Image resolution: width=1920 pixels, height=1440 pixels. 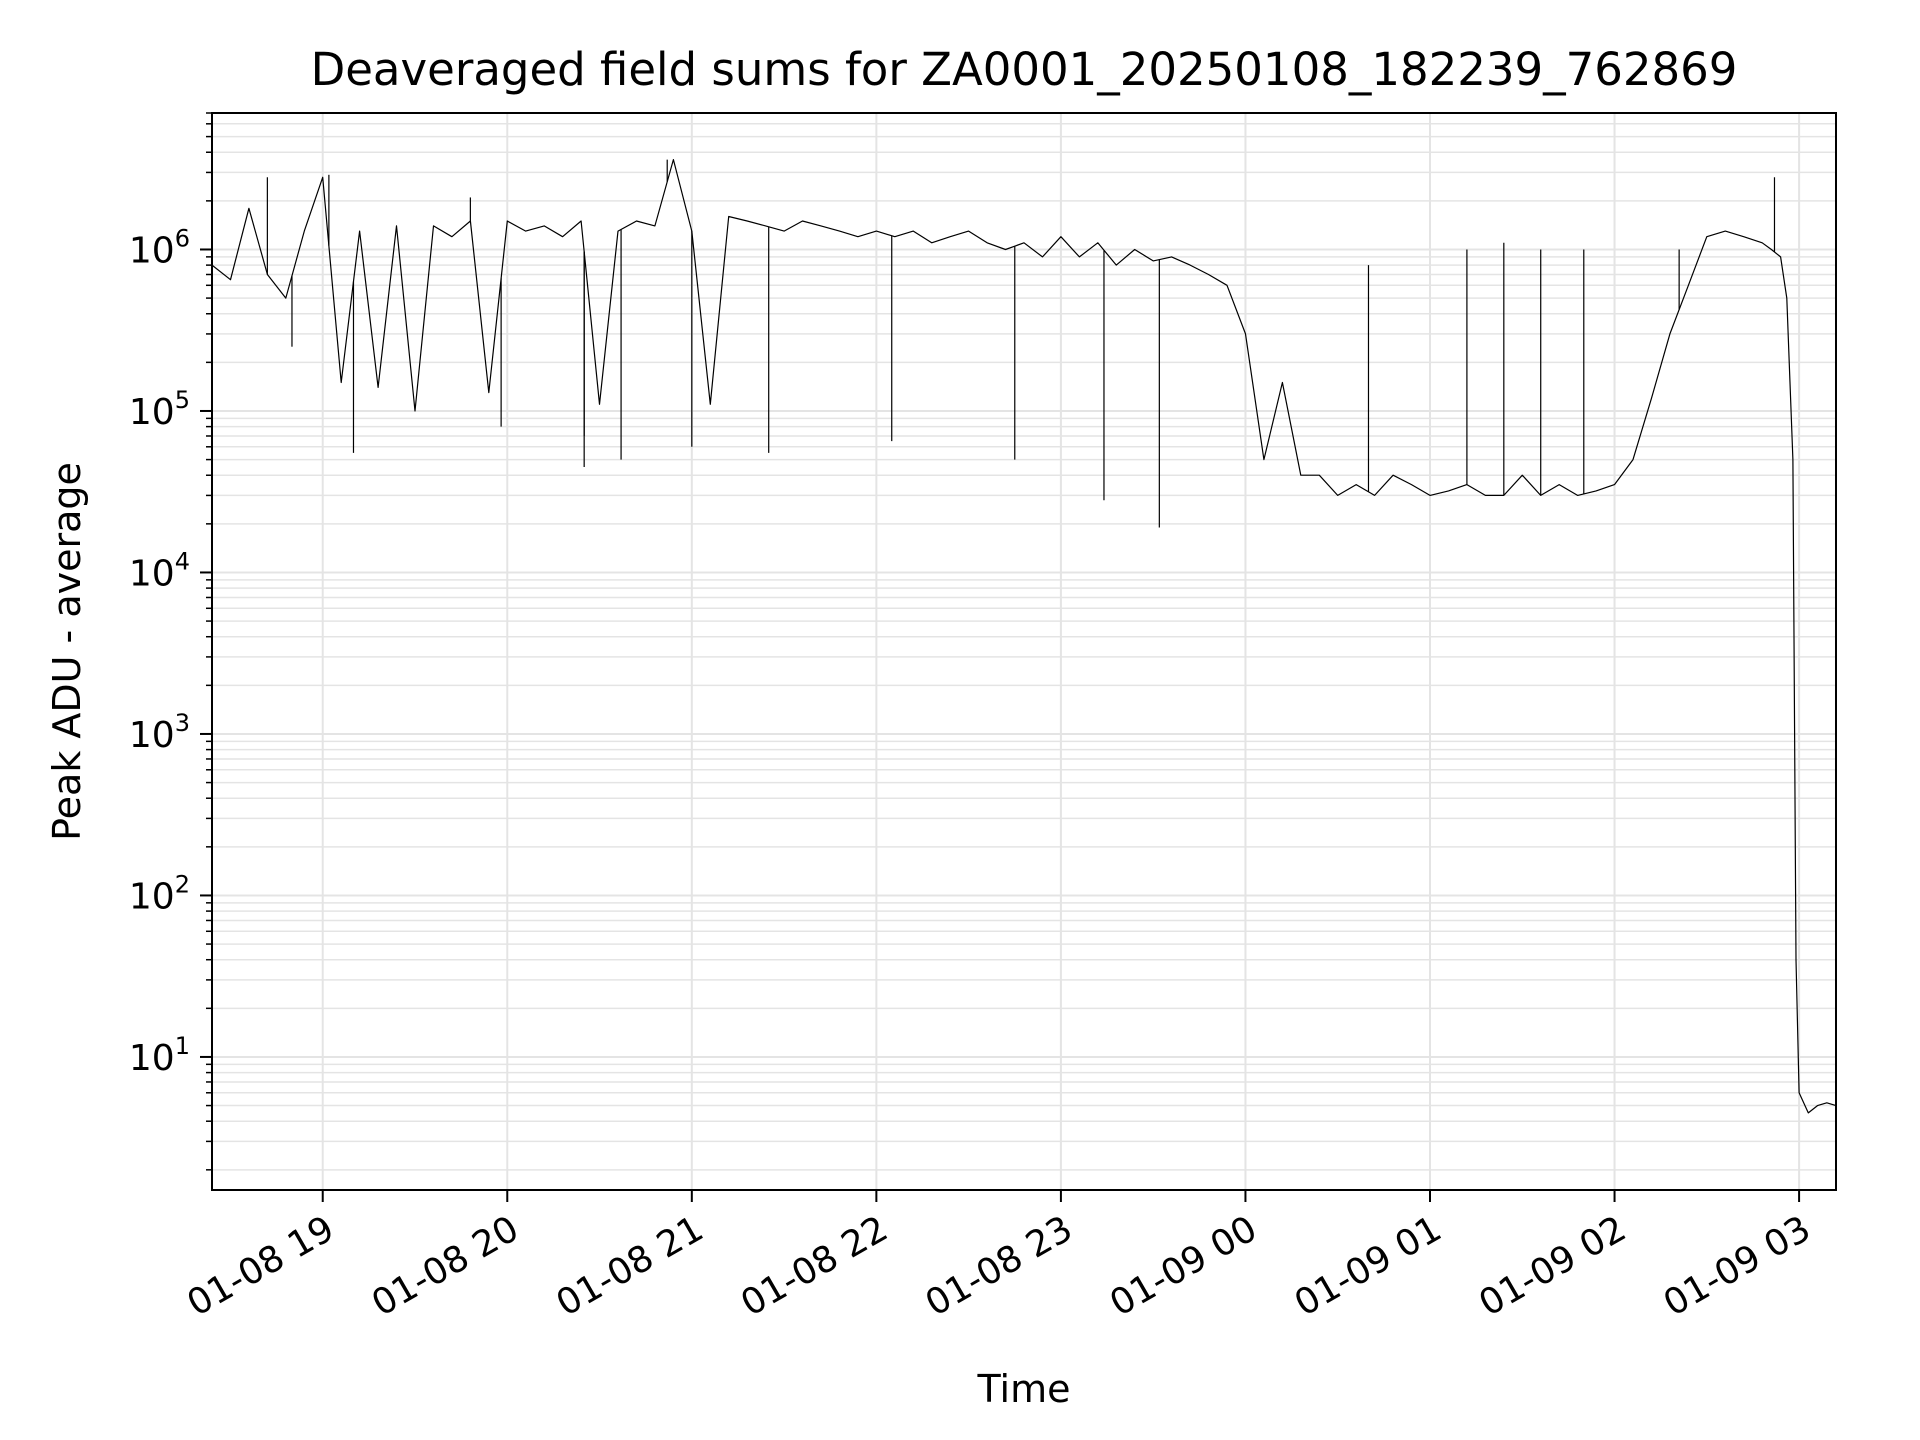 I want to click on y-axis-label: Peak ADU - average, so click(x=67, y=651).